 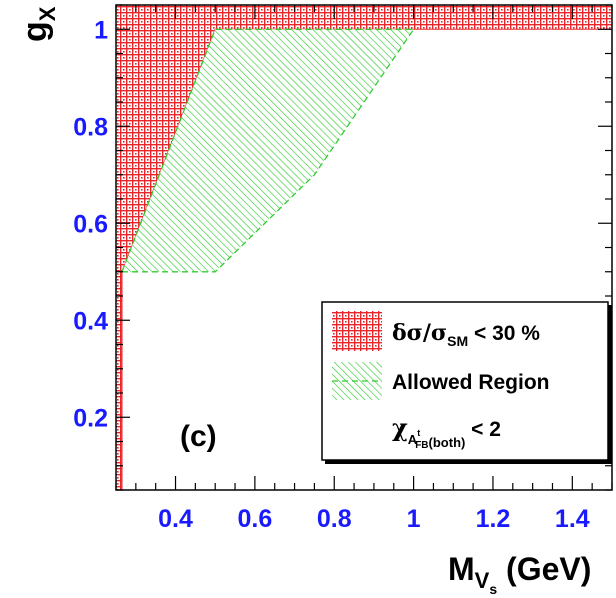 I want to click on y-tick-label: 0.6, so click(x=90, y=224).